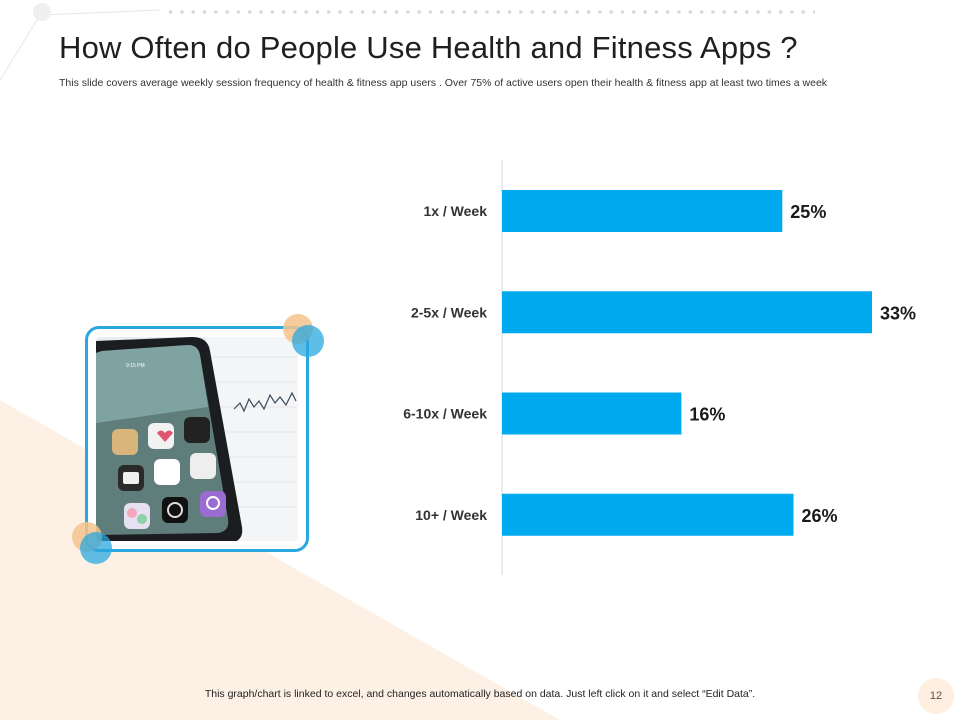 The image size is (960, 720). I want to click on phone-illustration: 9:15 PM, so click(197, 439).